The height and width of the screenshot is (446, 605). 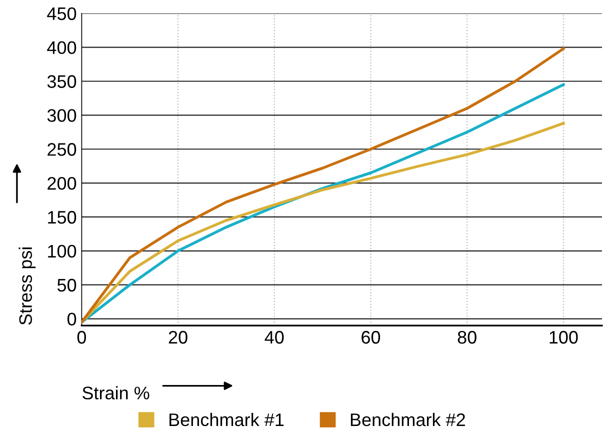 I want to click on x-tick-label: 0, so click(x=81, y=337).